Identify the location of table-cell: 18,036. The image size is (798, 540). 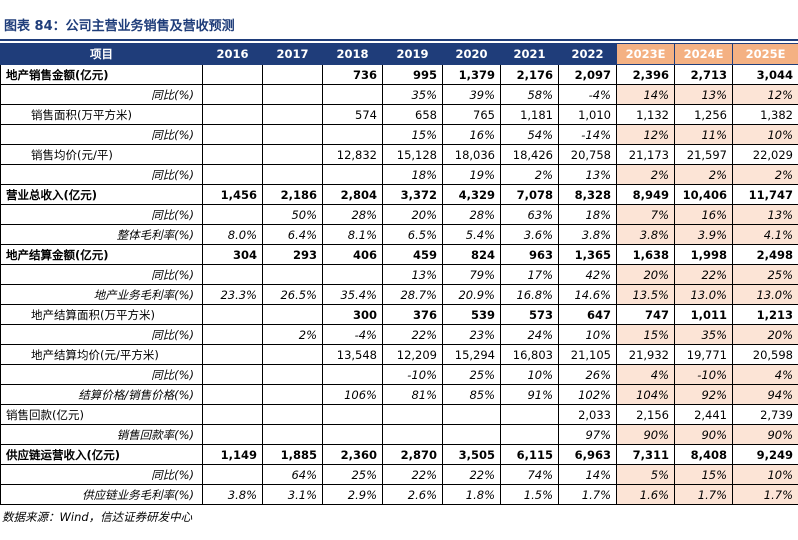
(471, 154).